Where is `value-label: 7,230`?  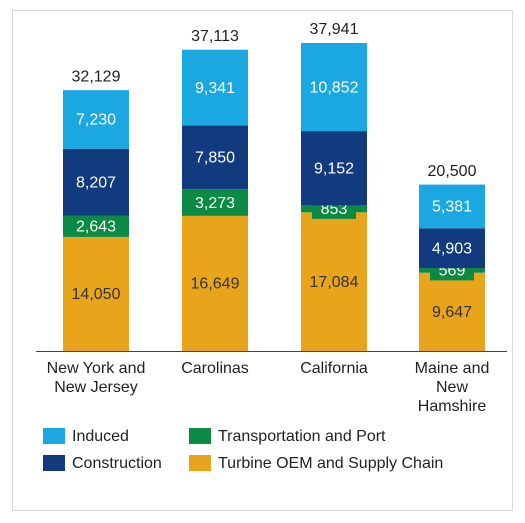 value-label: 7,230 is located at coordinates (96, 120).